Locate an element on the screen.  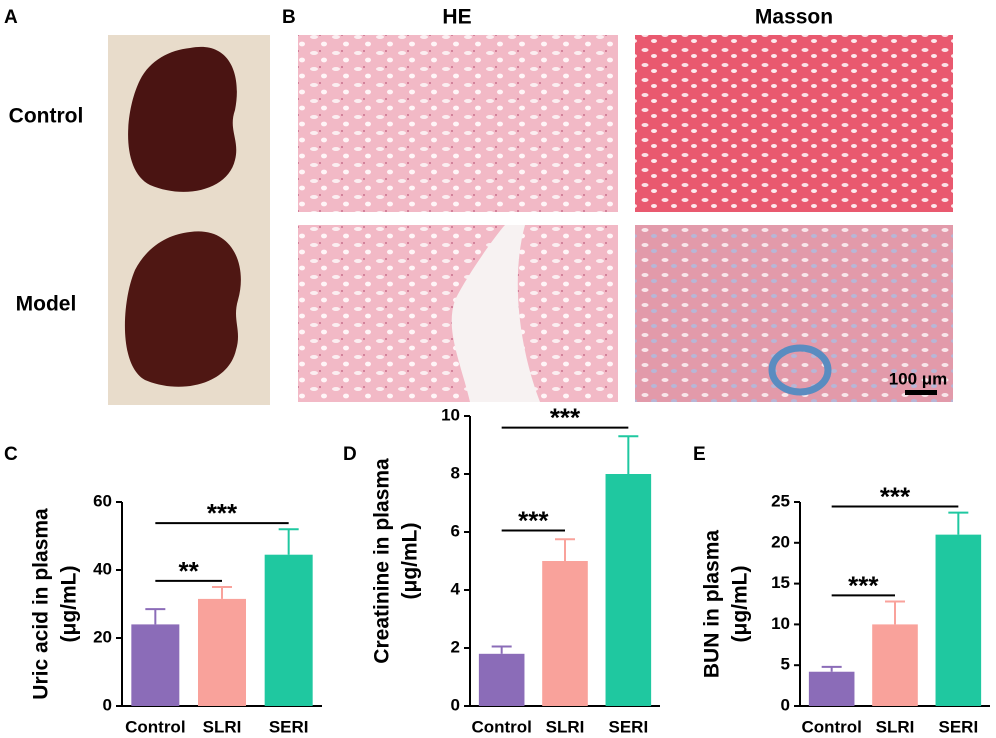
panel-label: C is located at coordinates (11, 454).